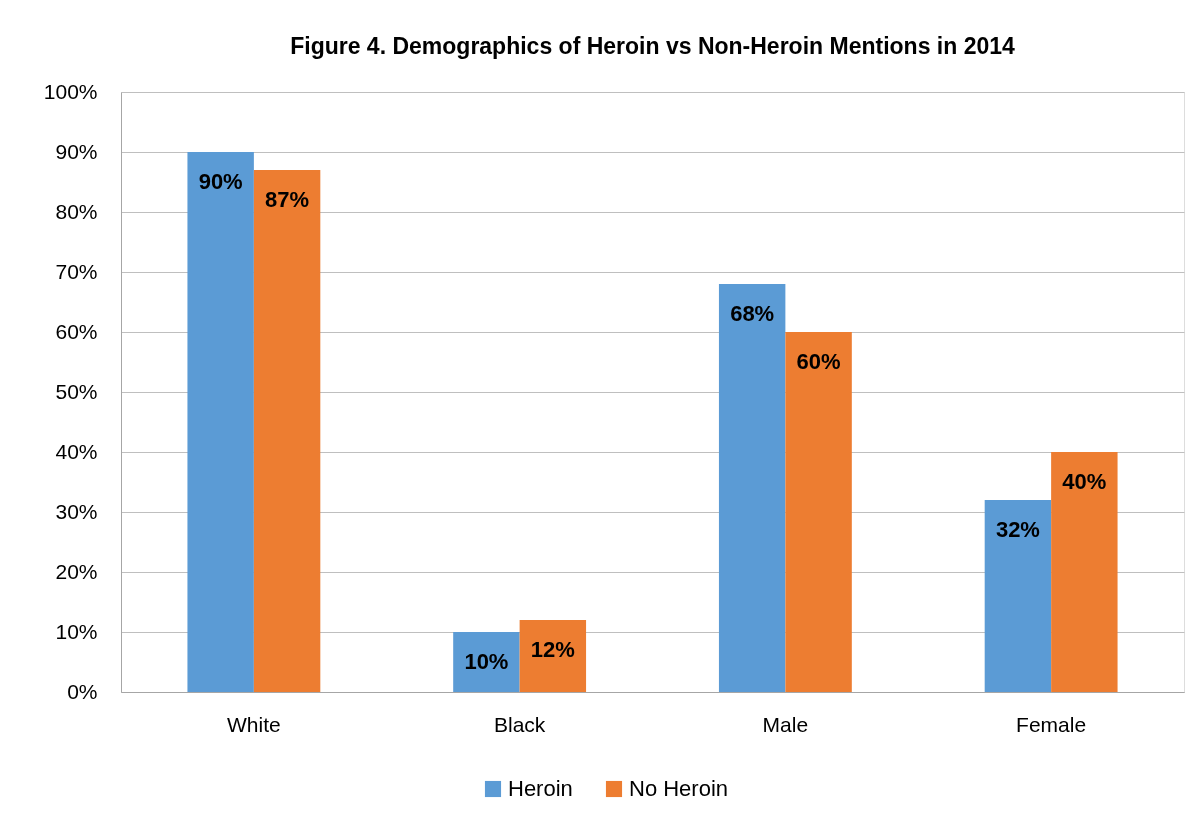 This screenshot has height=822, width=1194. I want to click on data-label: 40%, so click(1084, 481).